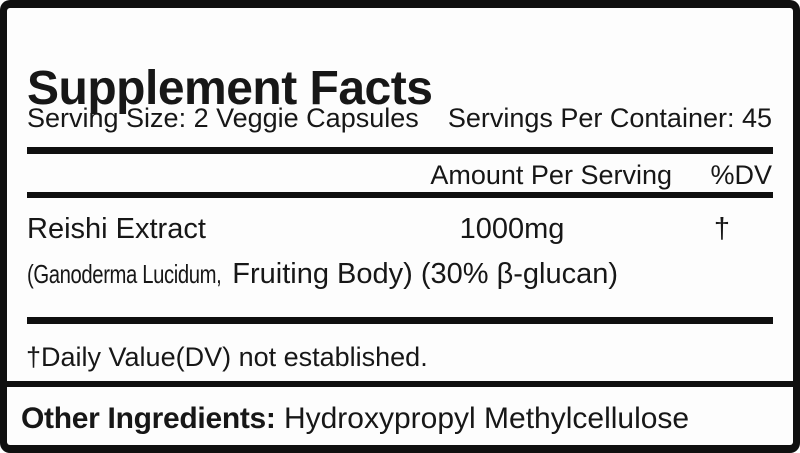 Image resolution: width=800 pixels, height=453 pixels. I want to click on ingredient-detail-text: Fruiting Body) (30% β-glucan), so click(421, 274).